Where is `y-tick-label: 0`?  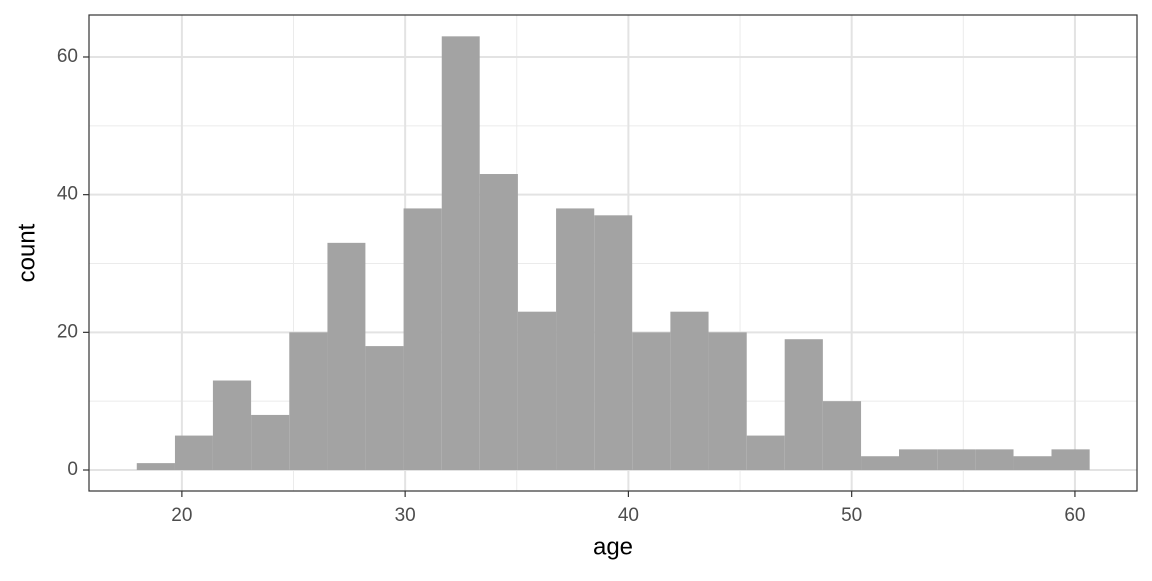
y-tick-label: 0 is located at coordinates (72, 469).